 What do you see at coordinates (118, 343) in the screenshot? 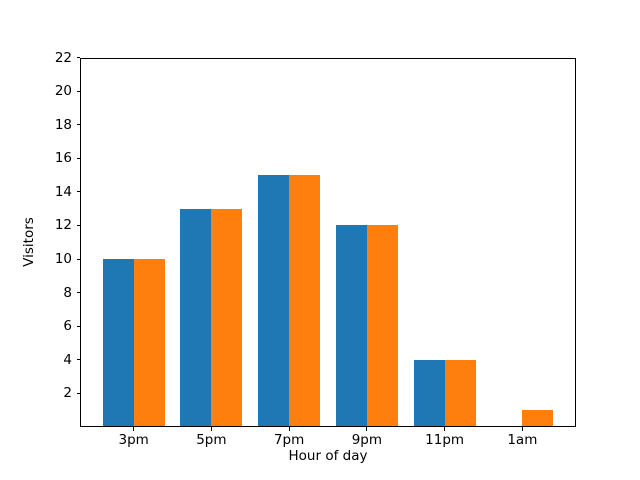
I see `bar-series-1-blue-3pm` at bounding box center [118, 343].